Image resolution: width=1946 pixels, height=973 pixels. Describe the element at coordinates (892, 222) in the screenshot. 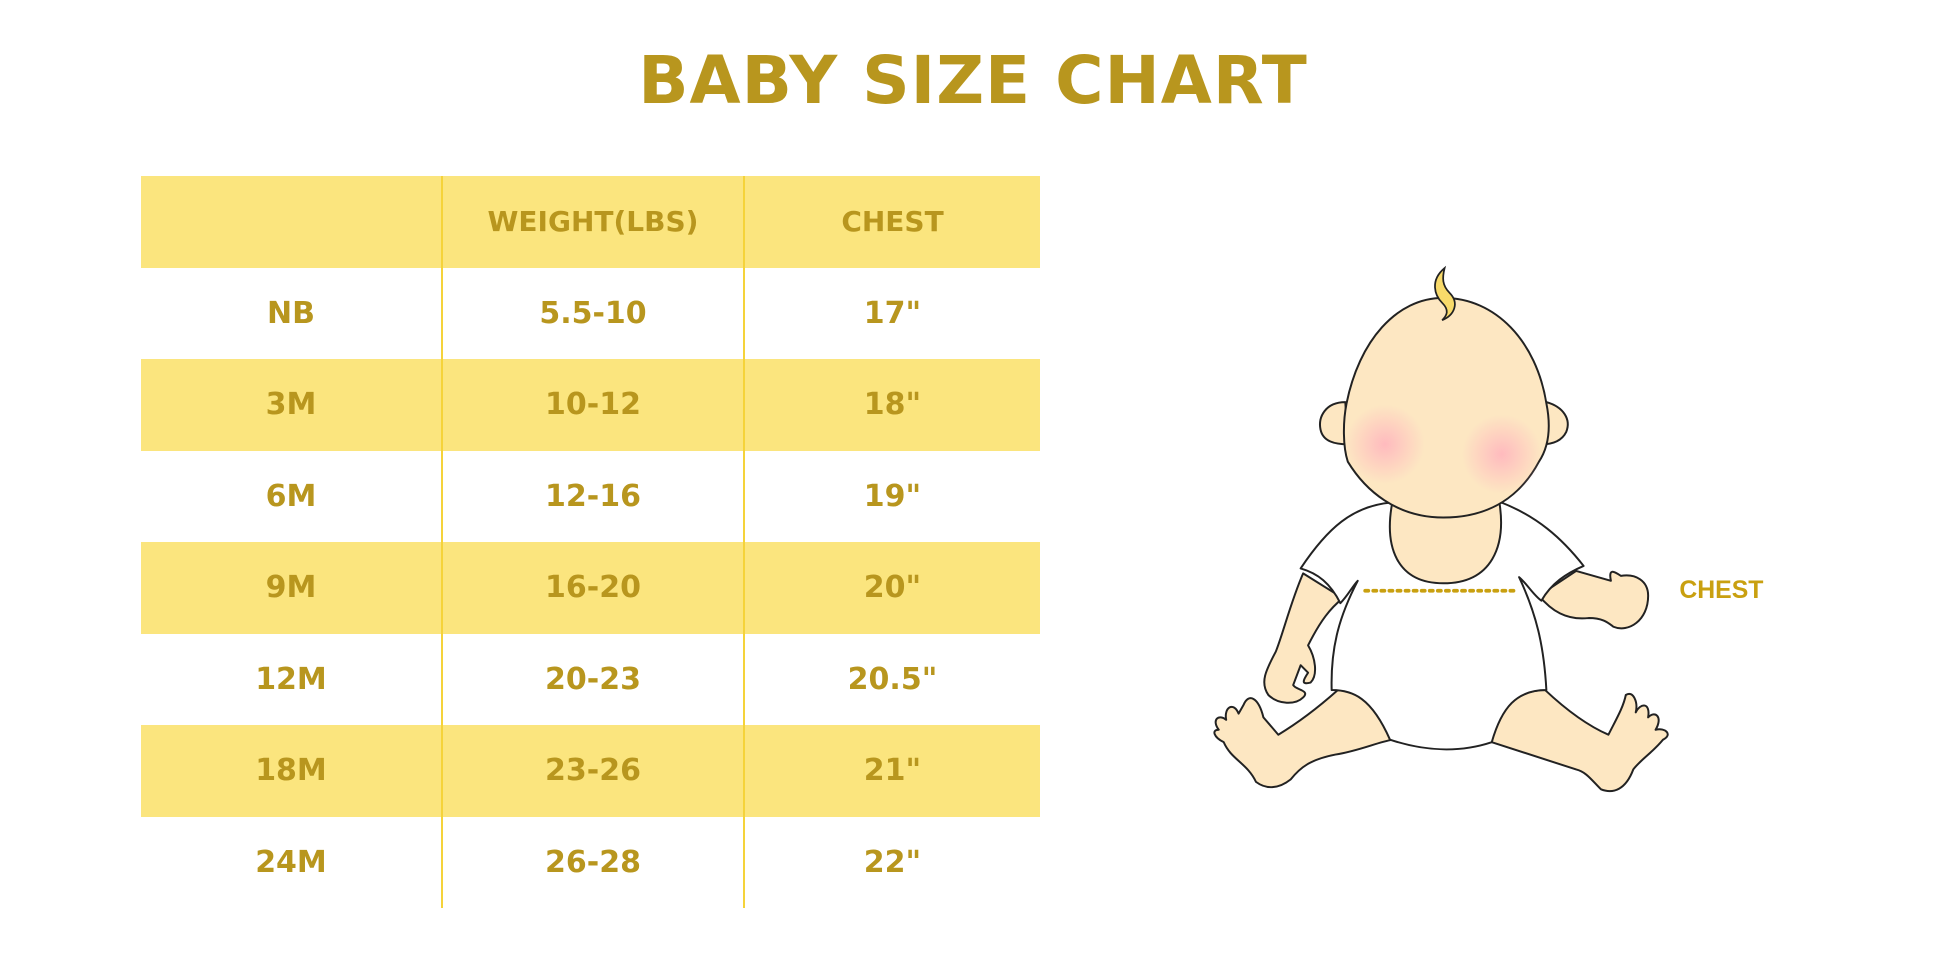

I see `header-chest: CHEST` at that location.